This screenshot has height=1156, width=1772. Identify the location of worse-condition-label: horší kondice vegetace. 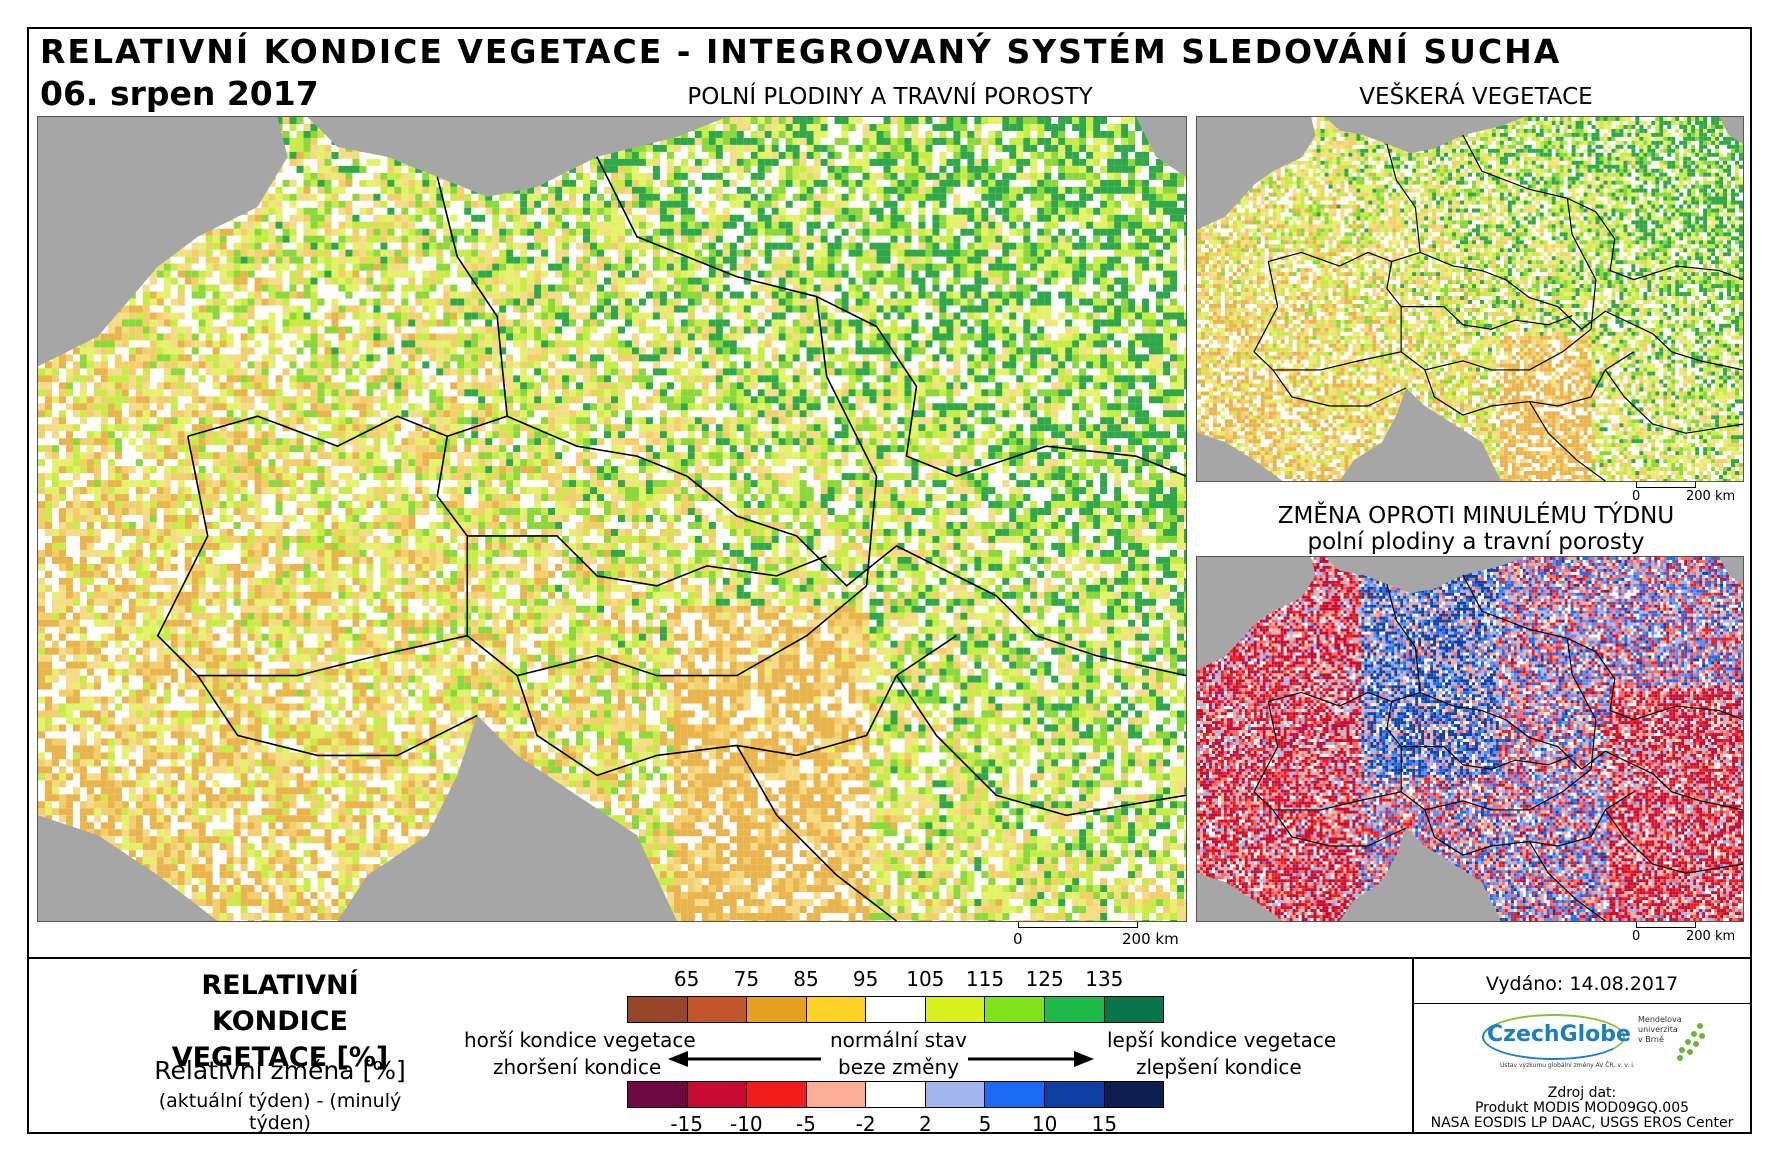
(580, 1040).